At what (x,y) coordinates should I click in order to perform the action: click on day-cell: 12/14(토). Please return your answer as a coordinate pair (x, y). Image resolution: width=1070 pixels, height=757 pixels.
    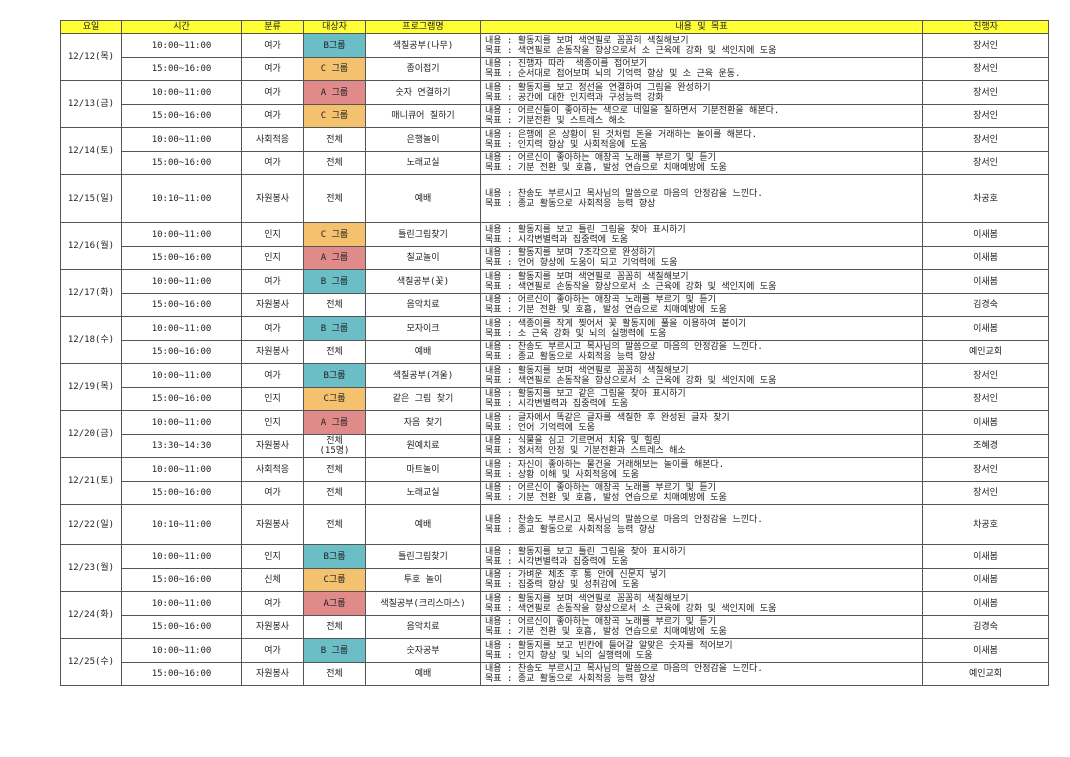
    Looking at the image, I should click on (91, 151).